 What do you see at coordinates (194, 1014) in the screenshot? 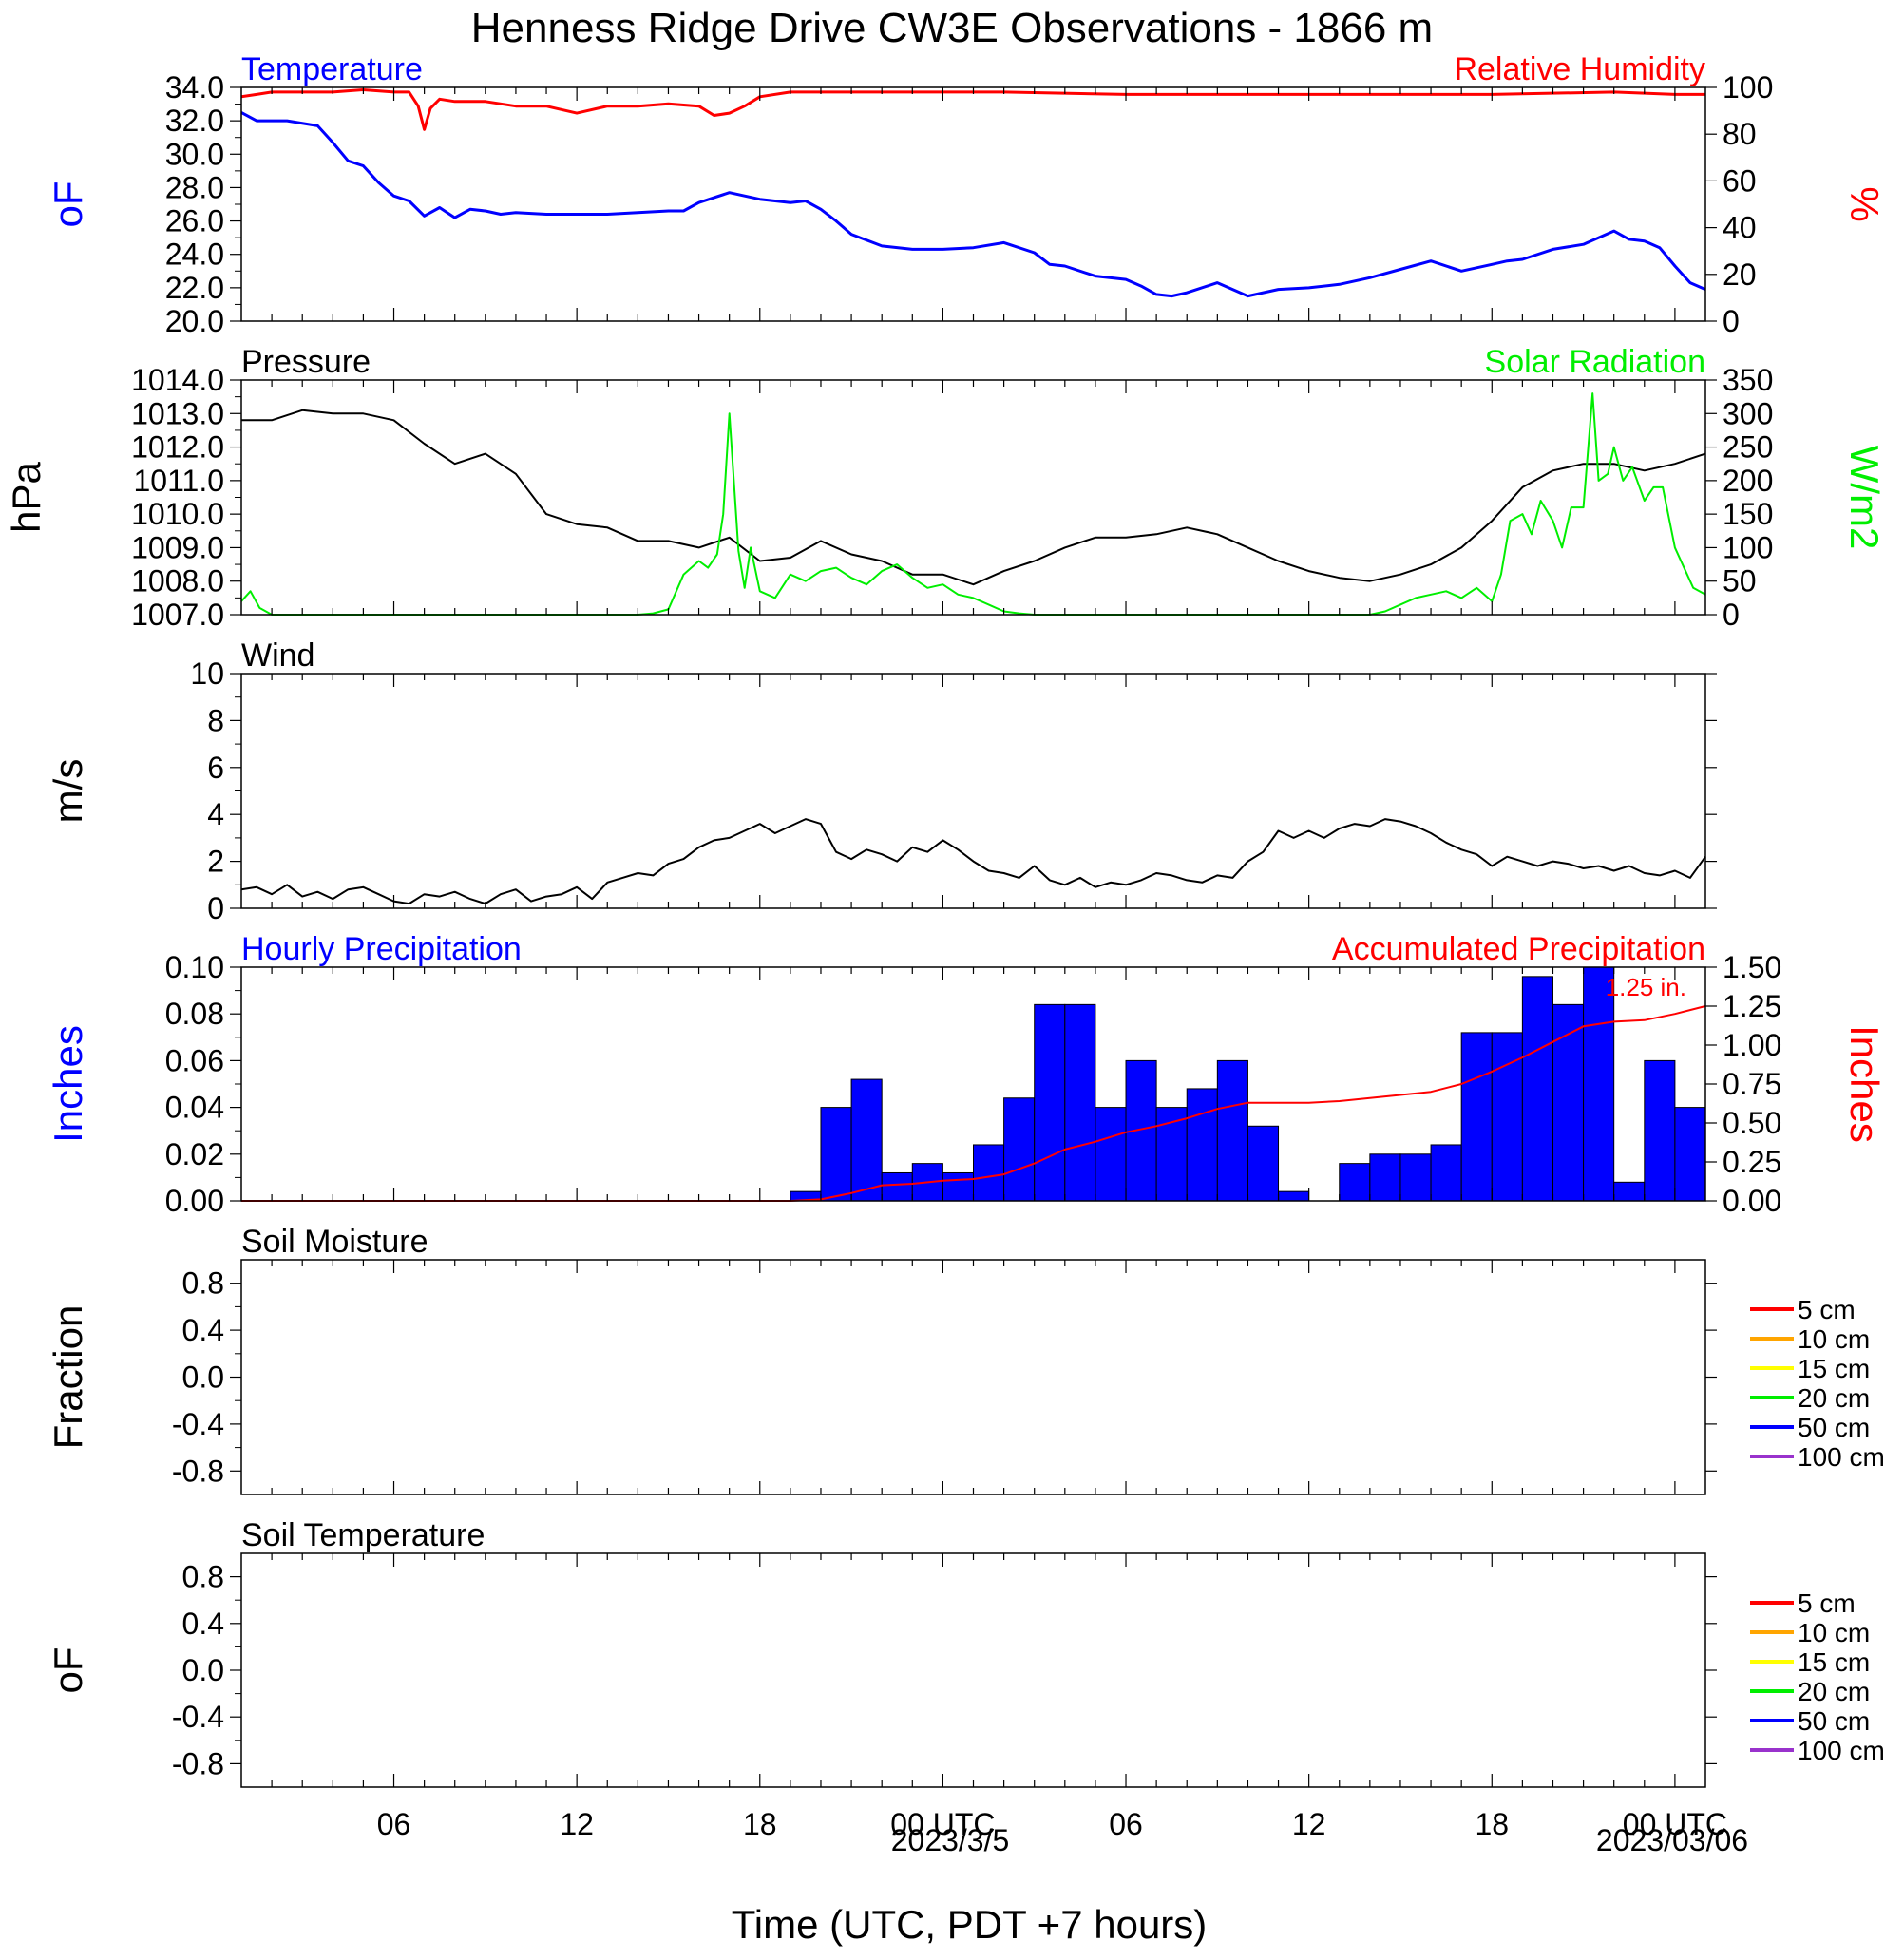
I see `y-tick-label: 0.08` at bounding box center [194, 1014].